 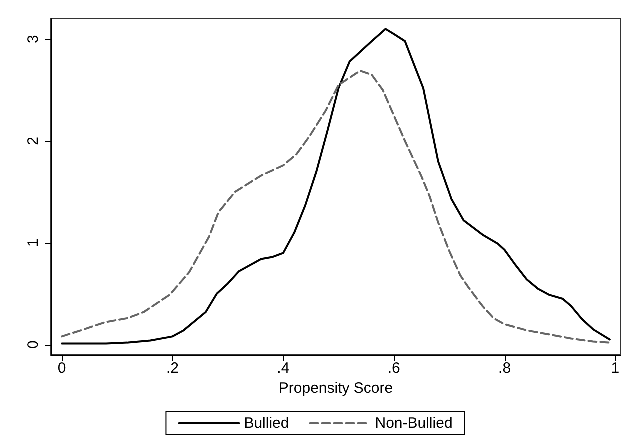 What do you see at coordinates (283, 368) in the screenshot?
I see `x-tick-label: .4` at bounding box center [283, 368].